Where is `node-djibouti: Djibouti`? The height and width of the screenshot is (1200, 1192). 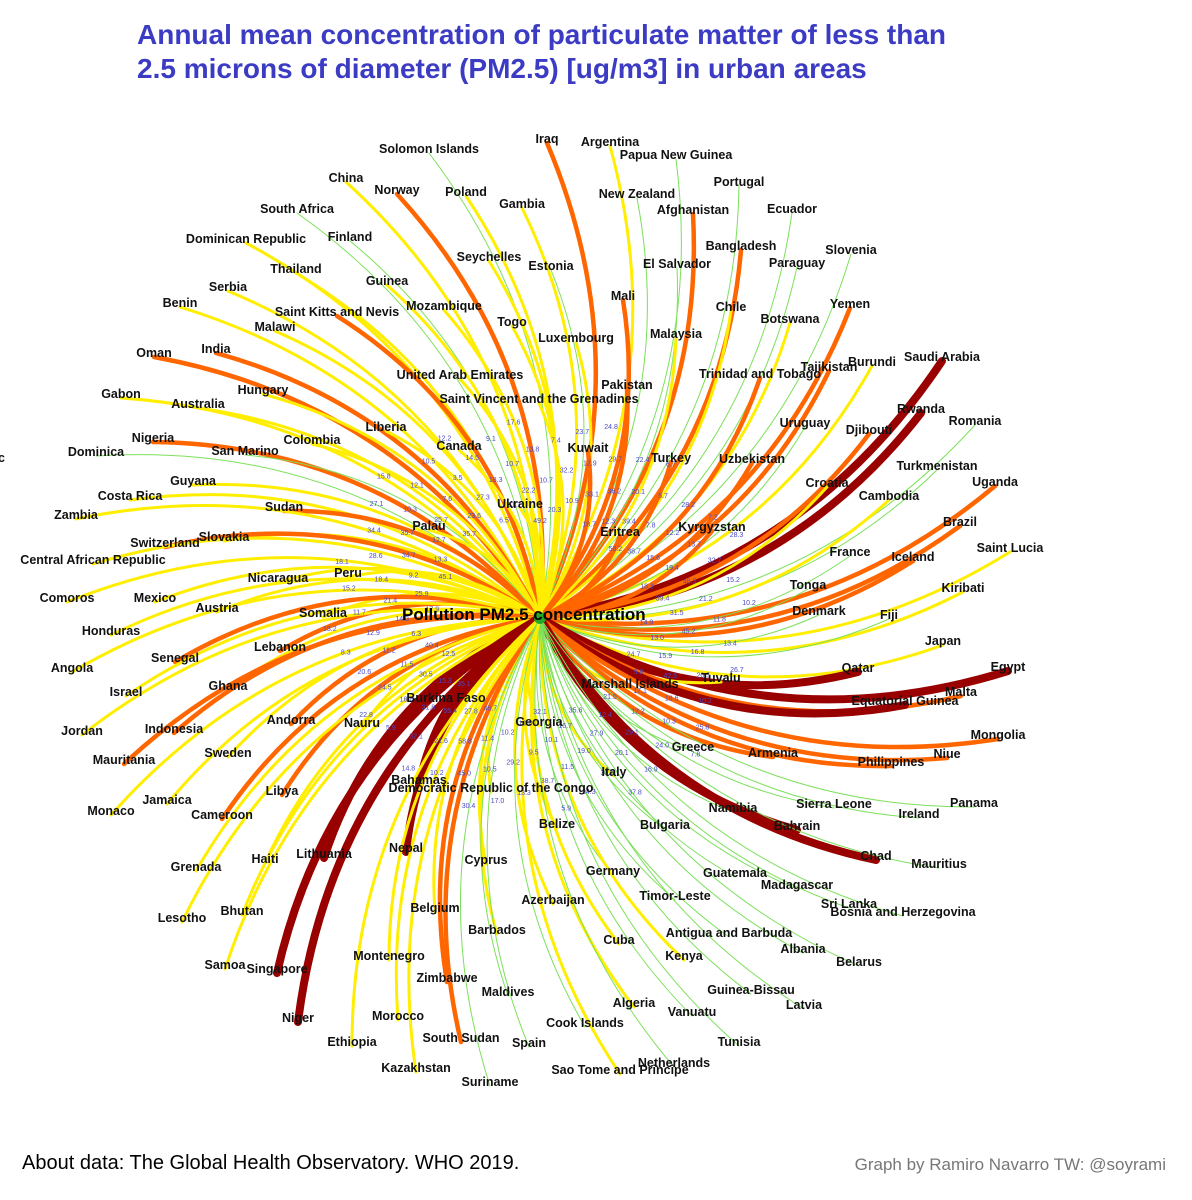 node-djibouti: Djibouti is located at coordinates (869, 430).